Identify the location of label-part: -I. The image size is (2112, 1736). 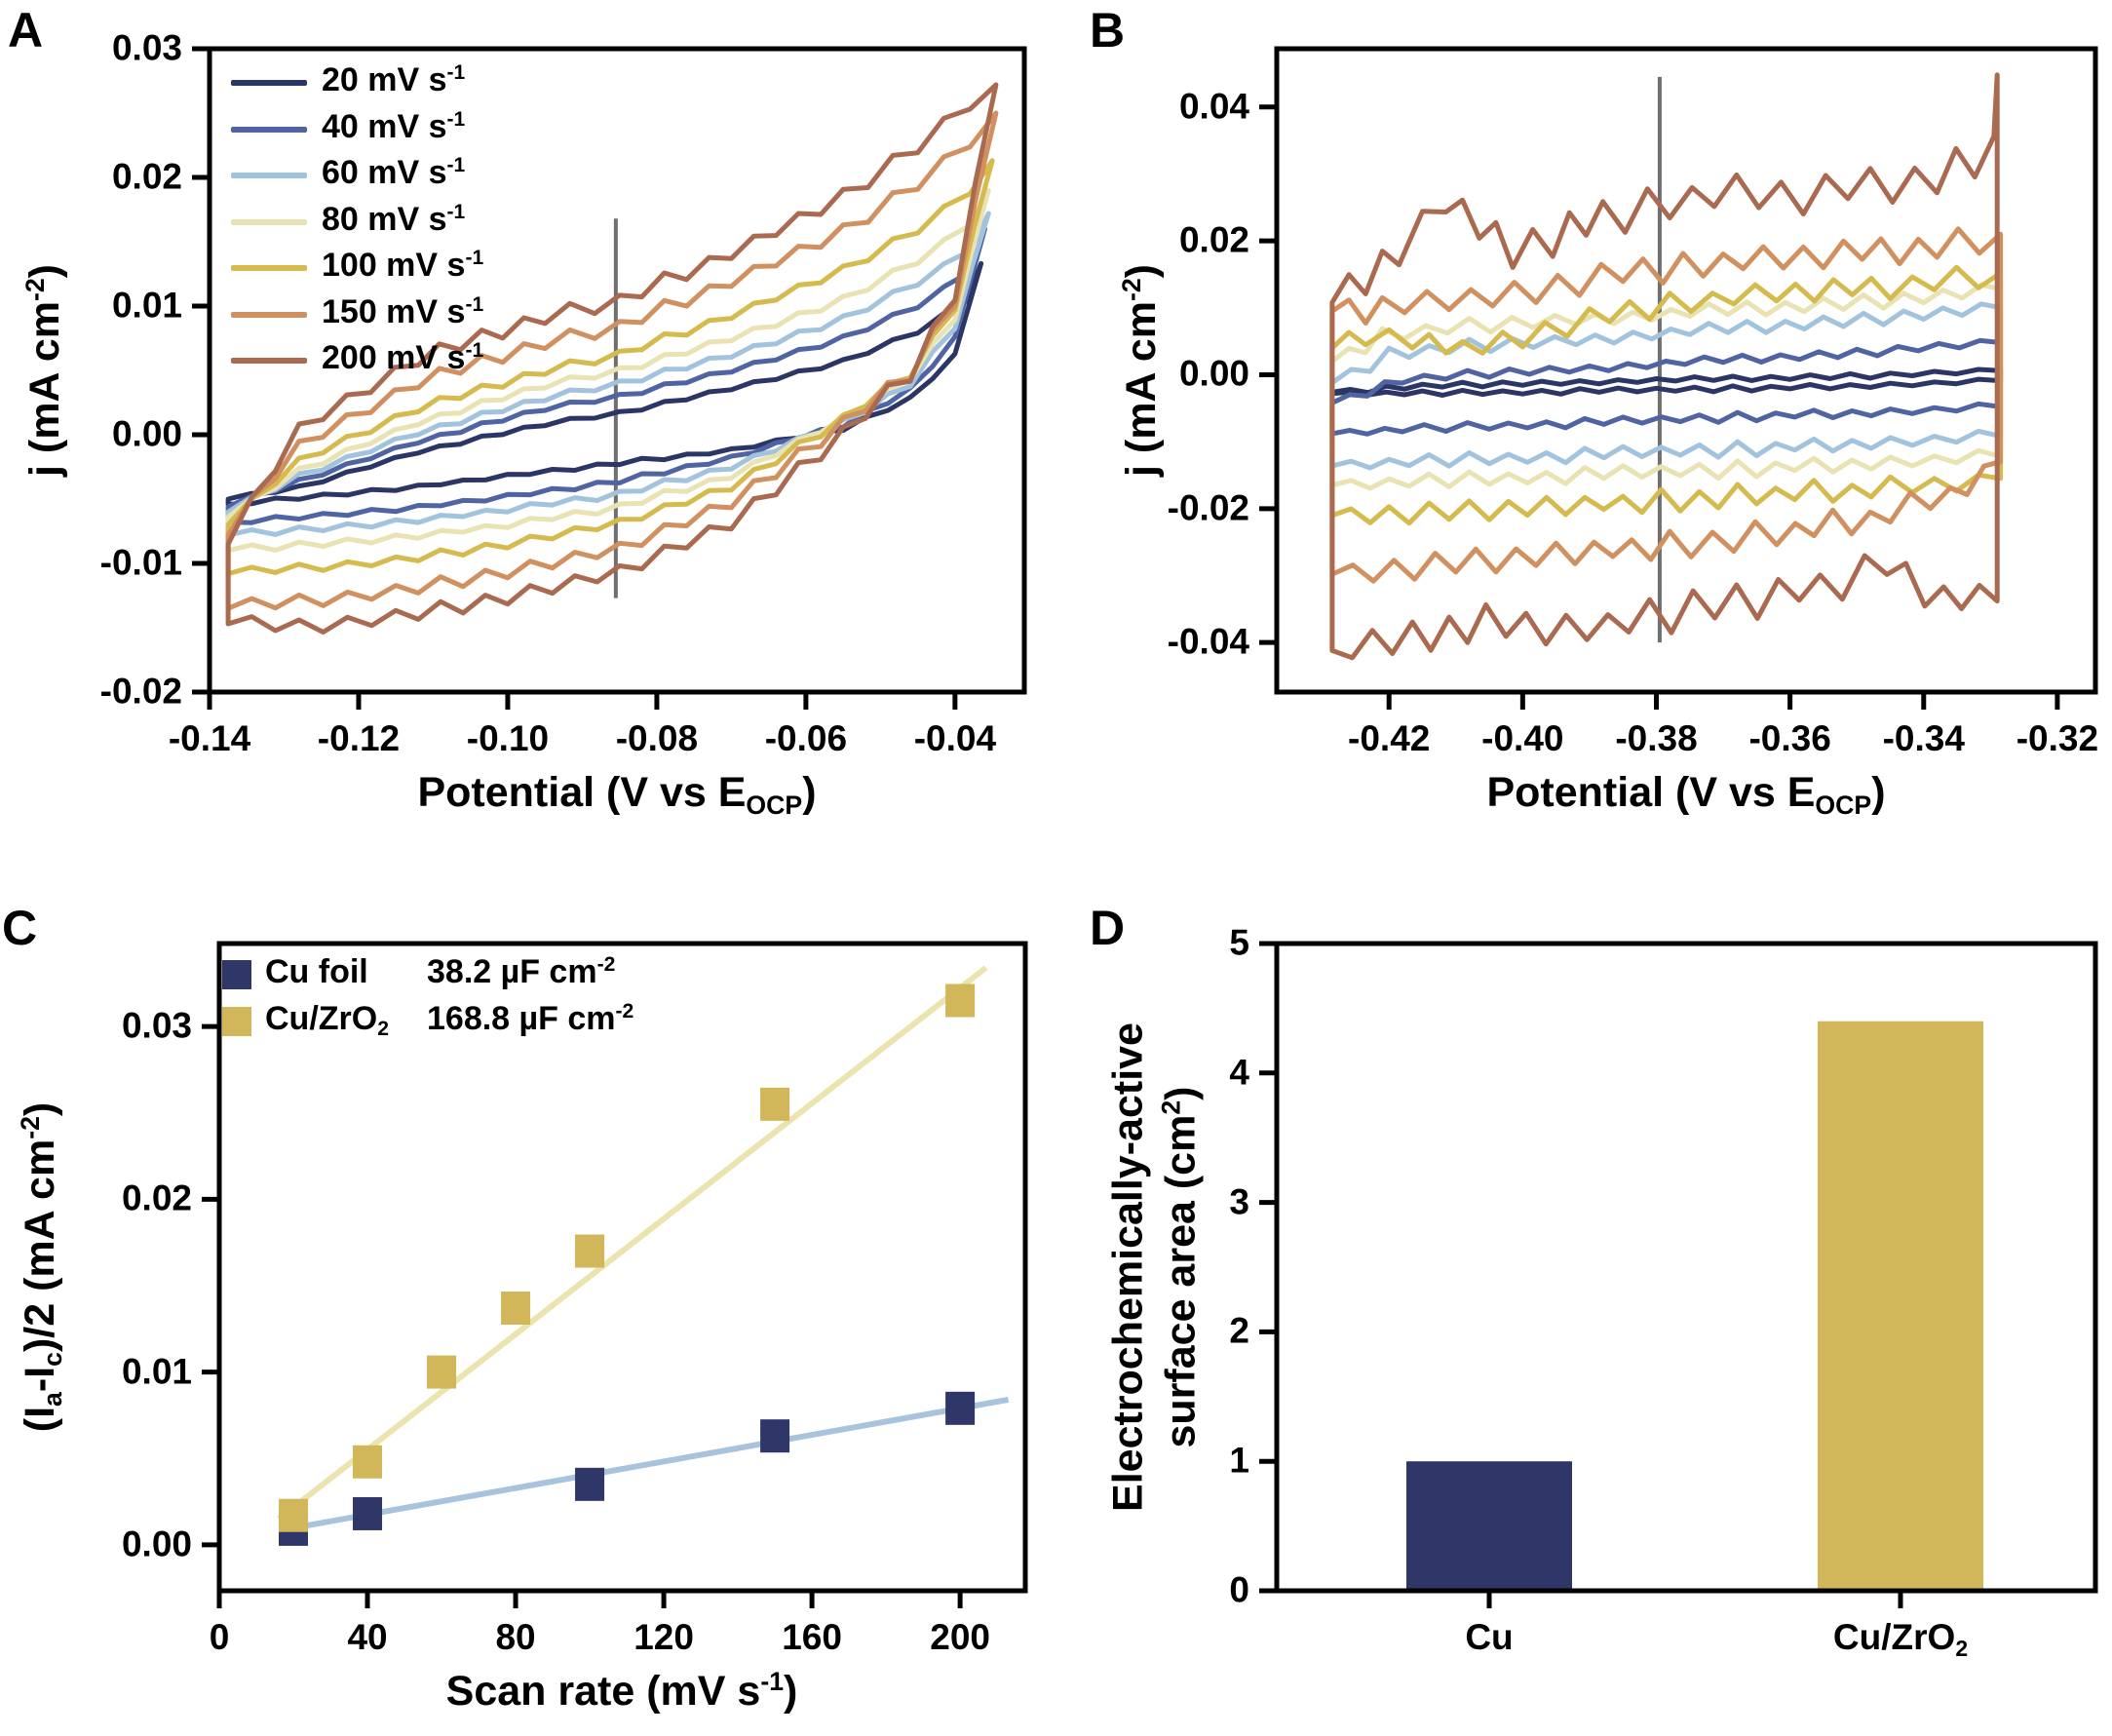
(40, 1379).